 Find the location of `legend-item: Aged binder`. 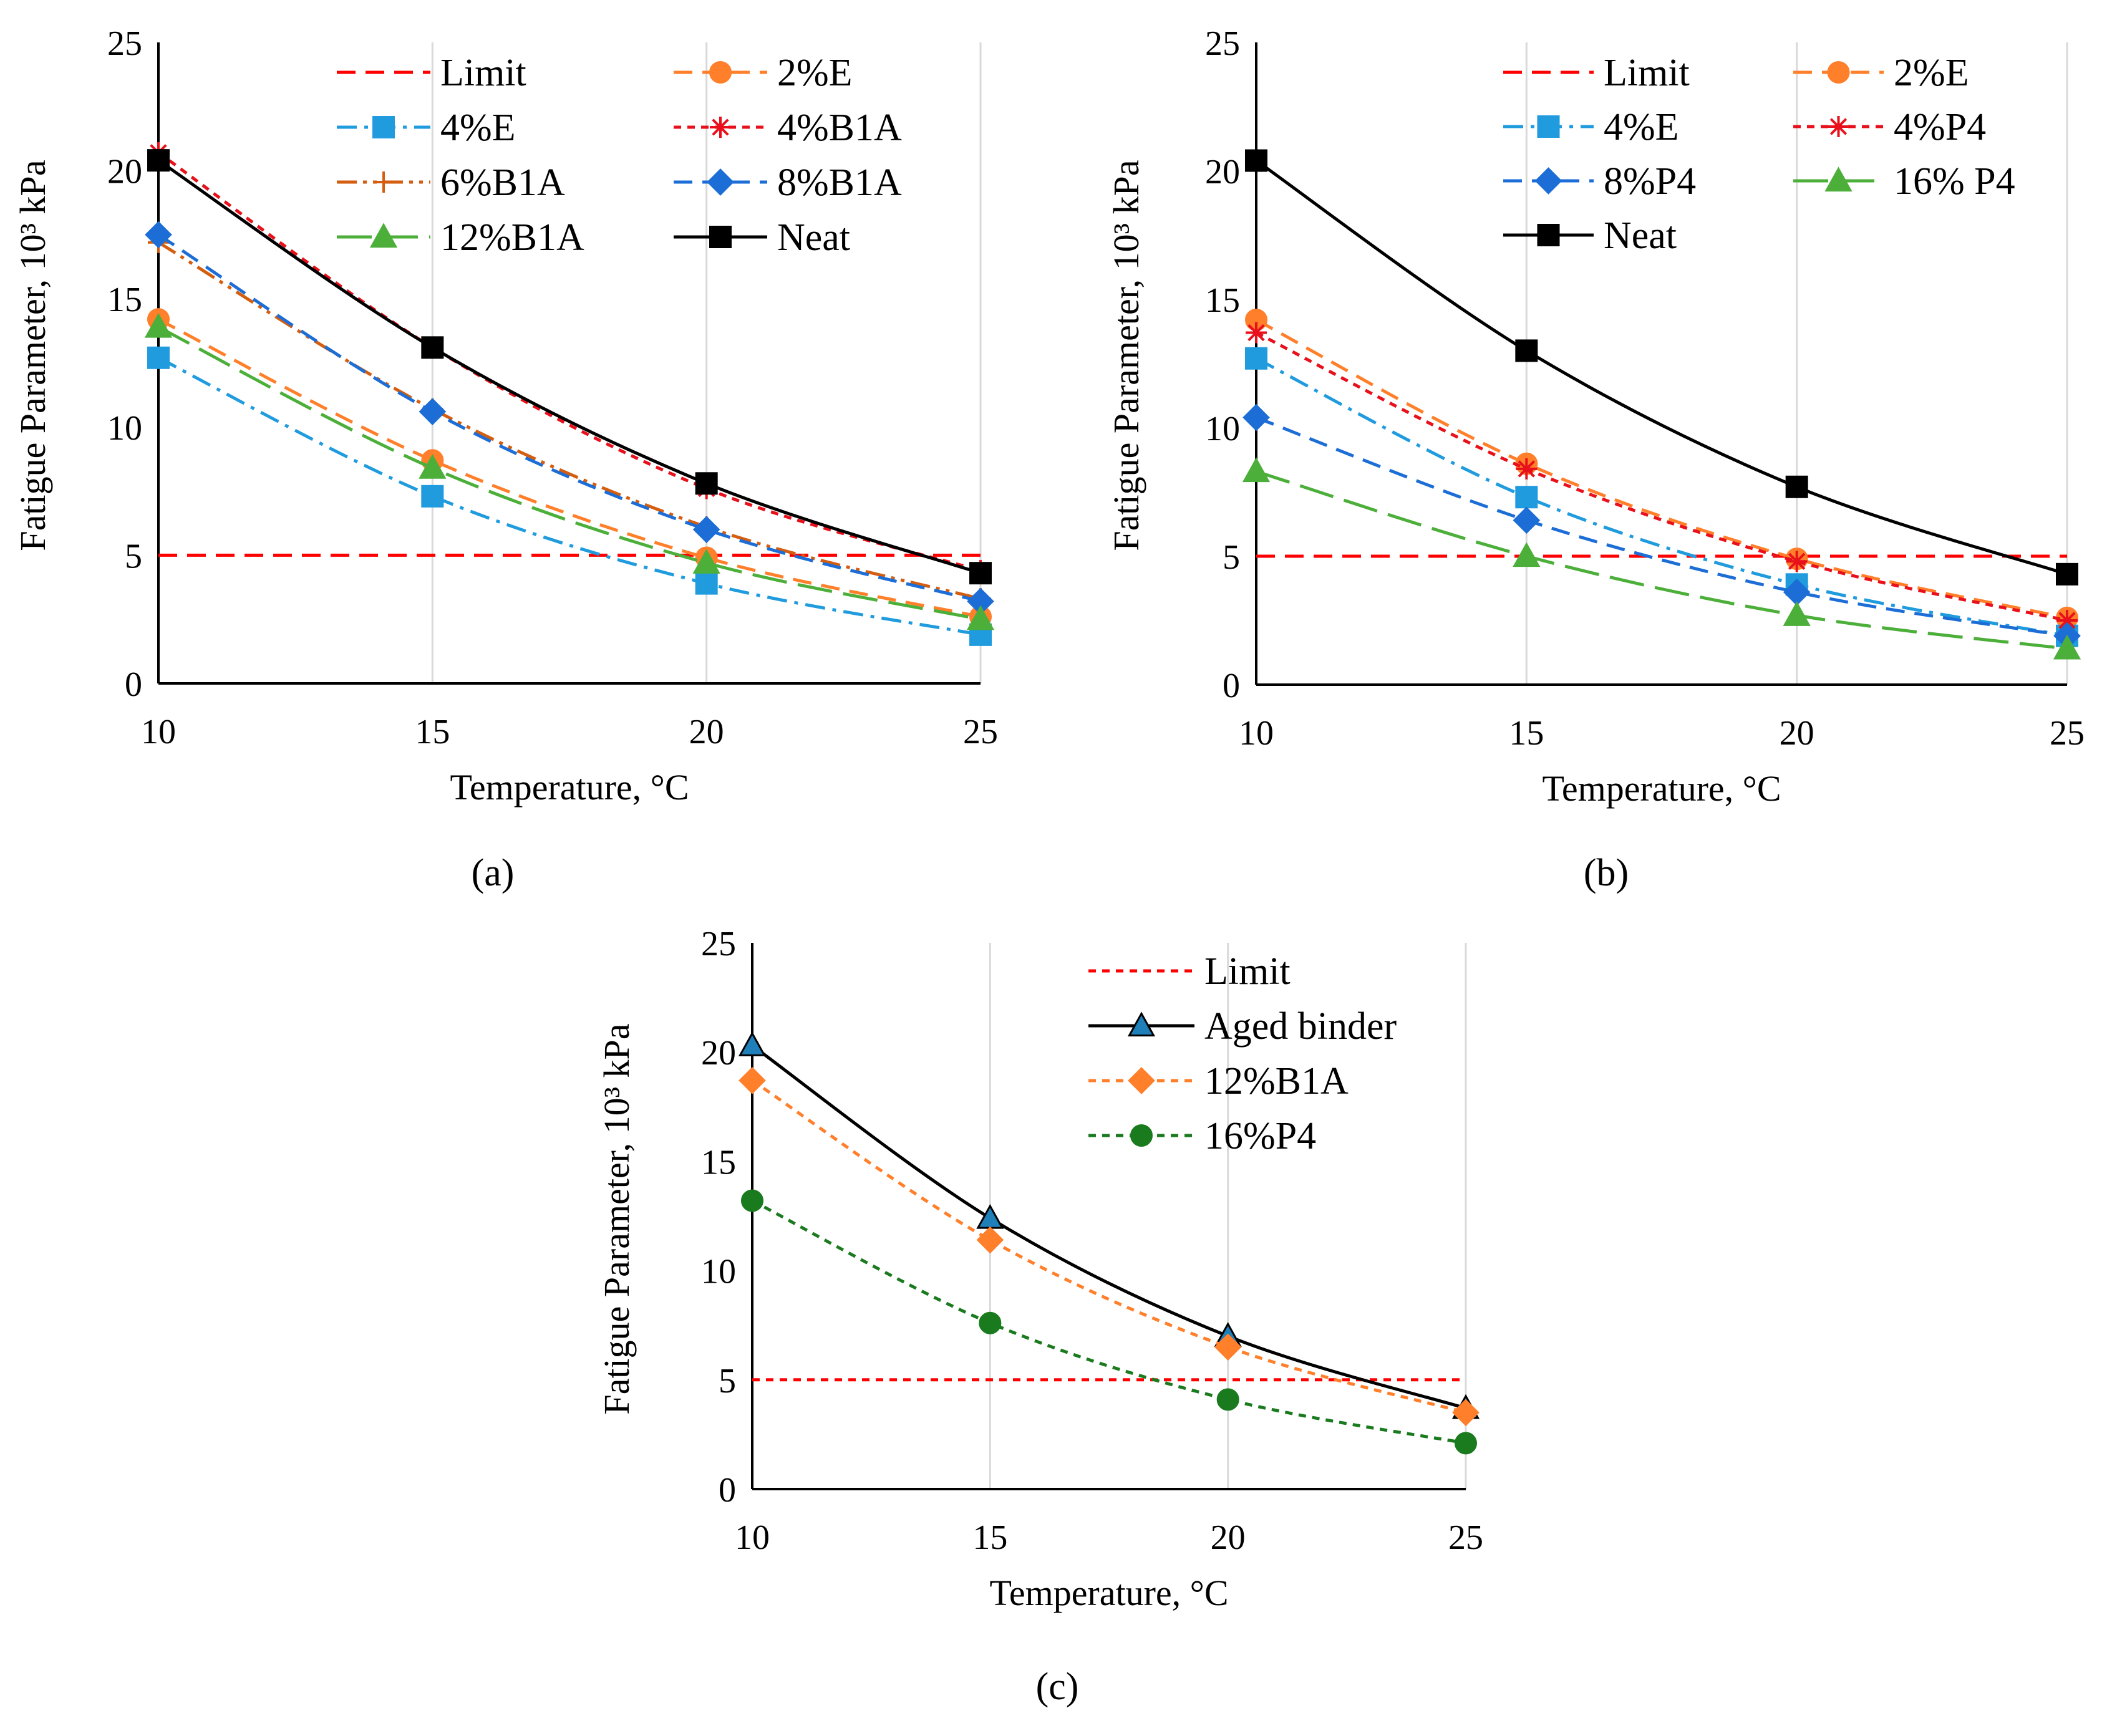

legend-item: Aged binder is located at coordinates (1242, 1026).